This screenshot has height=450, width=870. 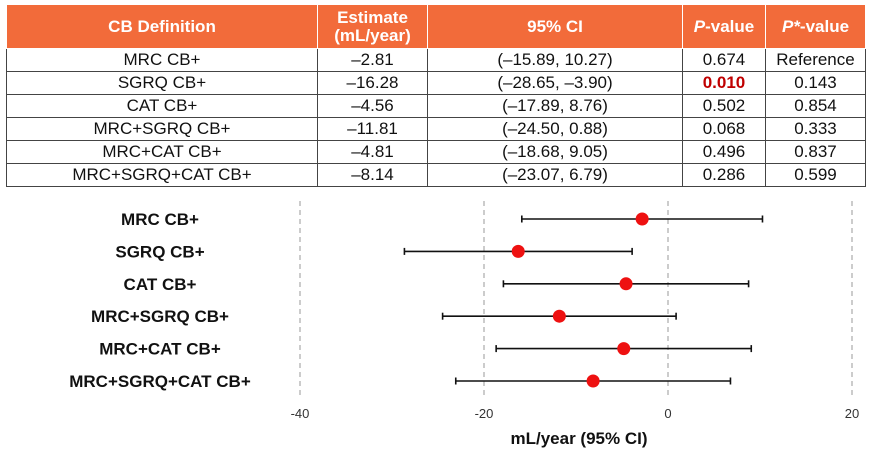 What do you see at coordinates (815, 26) in the screenshot?
I see `header-p-star-value: P*-value` at bounding box center [815, 26].